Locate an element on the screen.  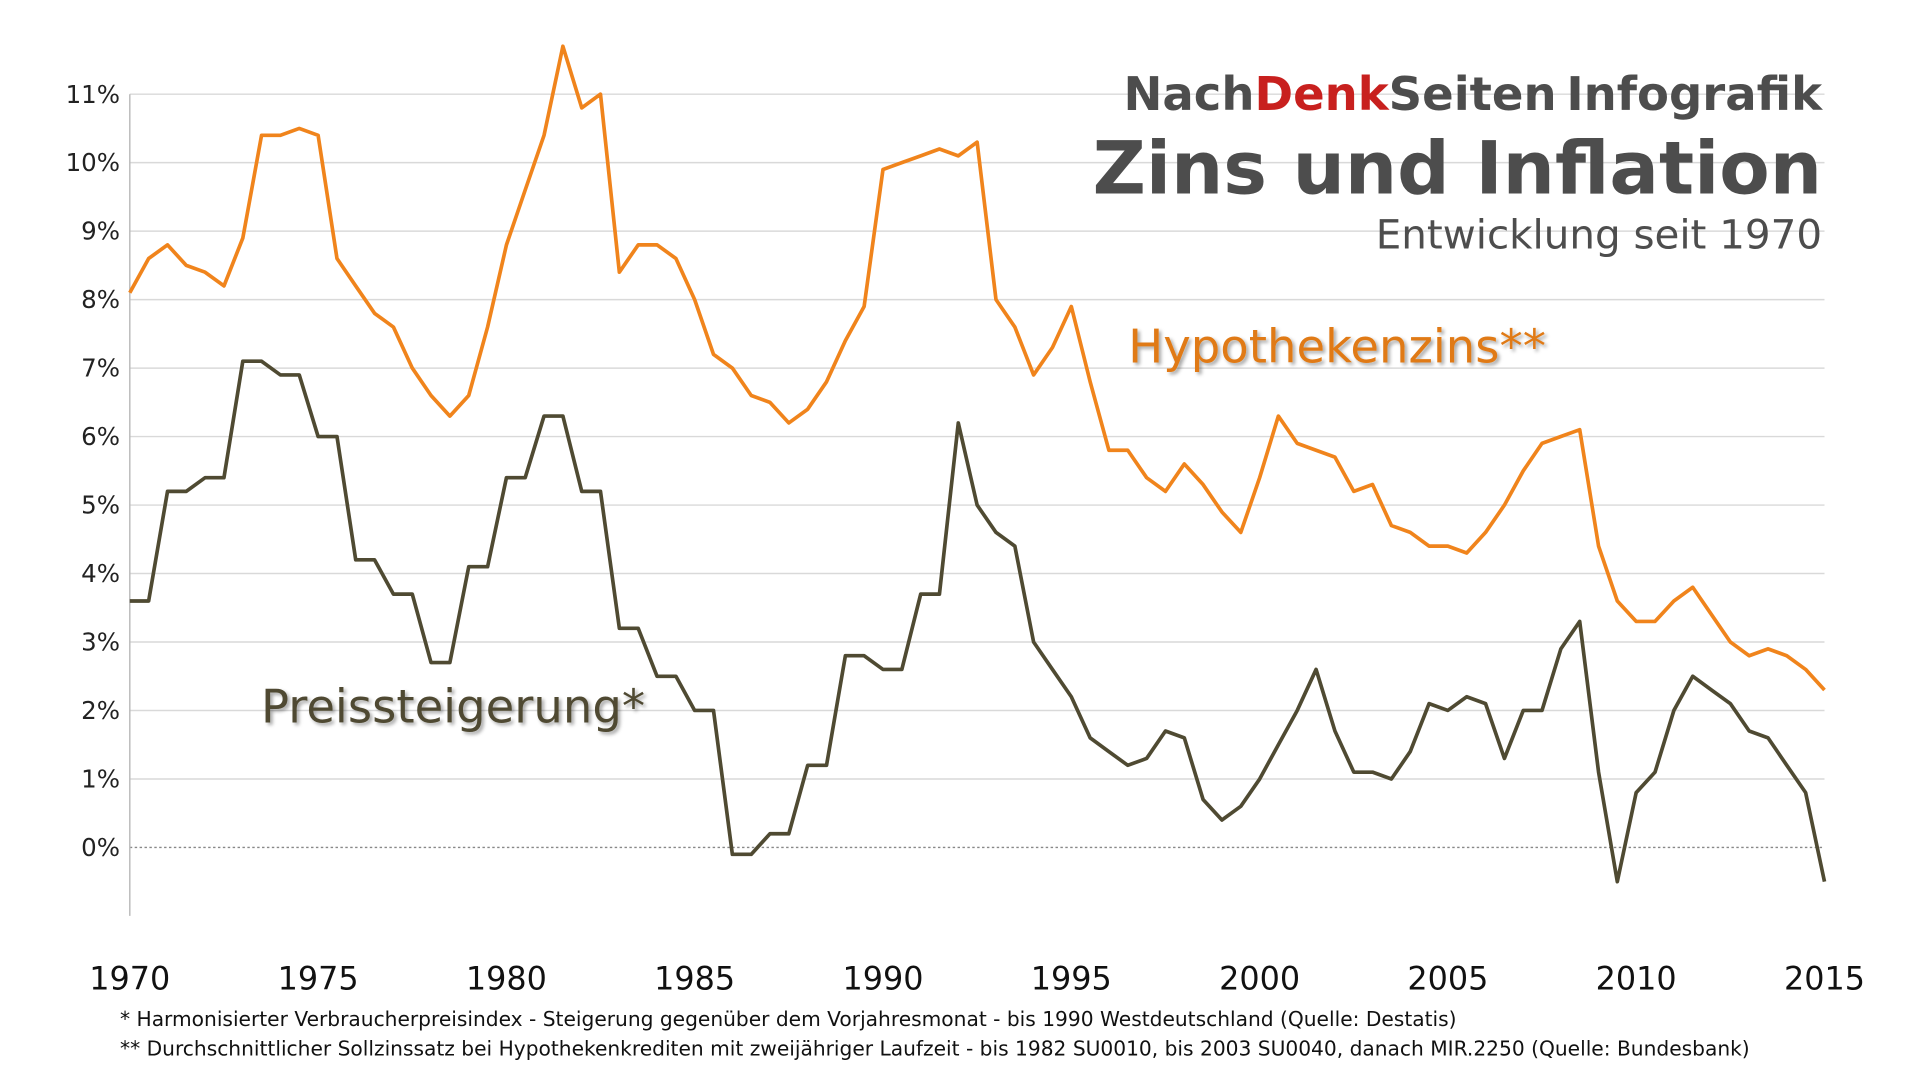
x-tick-label: 2015 is located at coordinates (1824, 978).